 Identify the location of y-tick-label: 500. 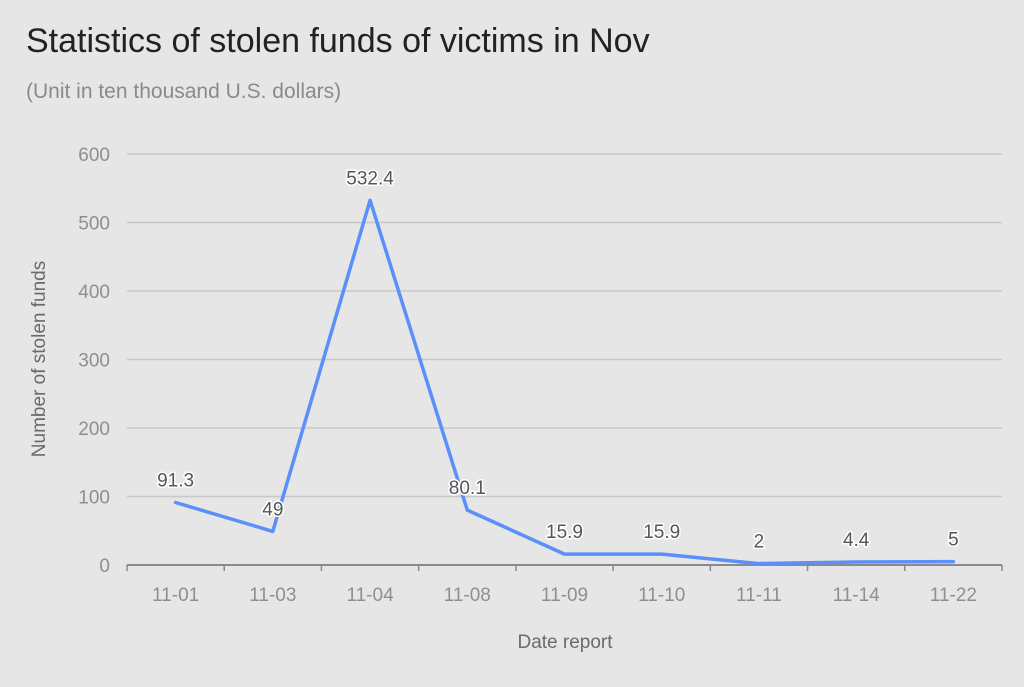
(94, 224).